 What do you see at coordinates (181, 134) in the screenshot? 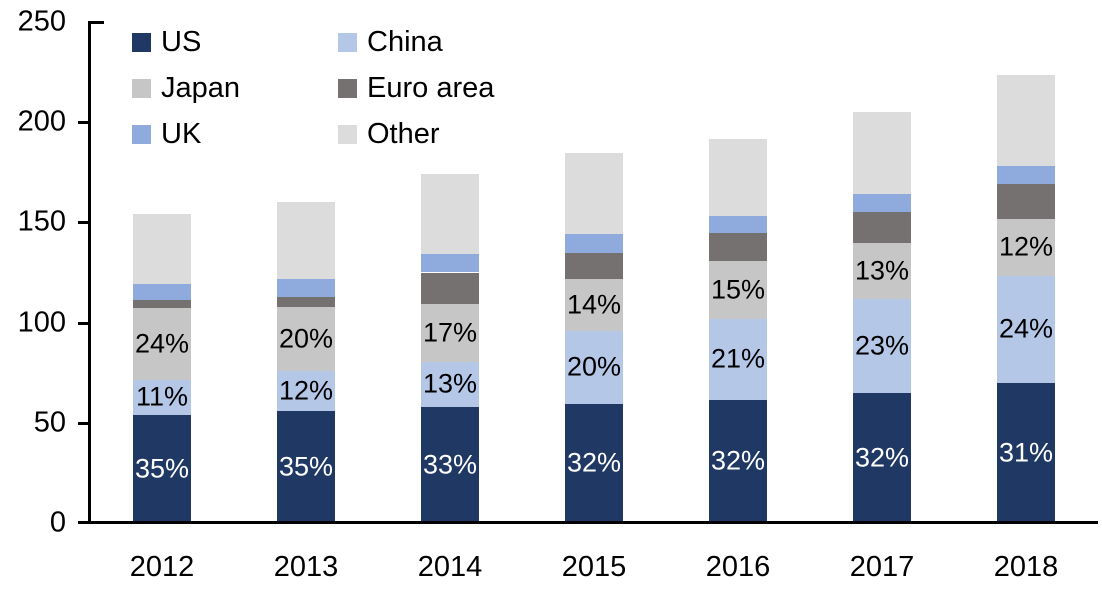
I see `legend-label-uk: UK` at bounding box center [181, 134].